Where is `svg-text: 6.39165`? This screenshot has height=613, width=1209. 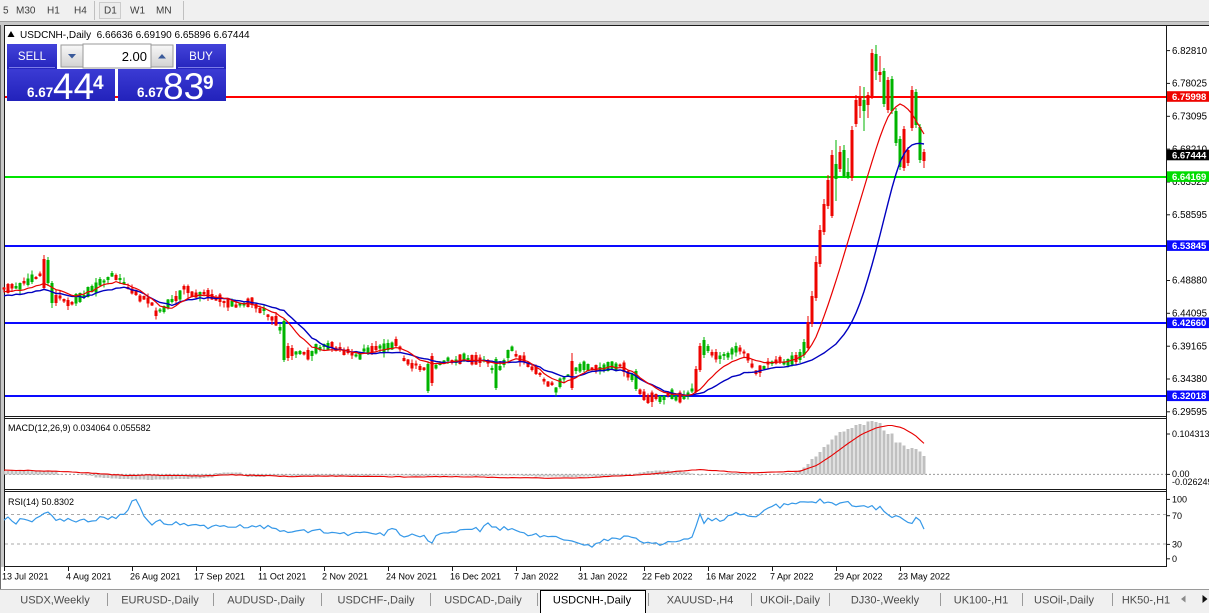
svg-text: 6.39165 is located at coordinates (1189, 346).